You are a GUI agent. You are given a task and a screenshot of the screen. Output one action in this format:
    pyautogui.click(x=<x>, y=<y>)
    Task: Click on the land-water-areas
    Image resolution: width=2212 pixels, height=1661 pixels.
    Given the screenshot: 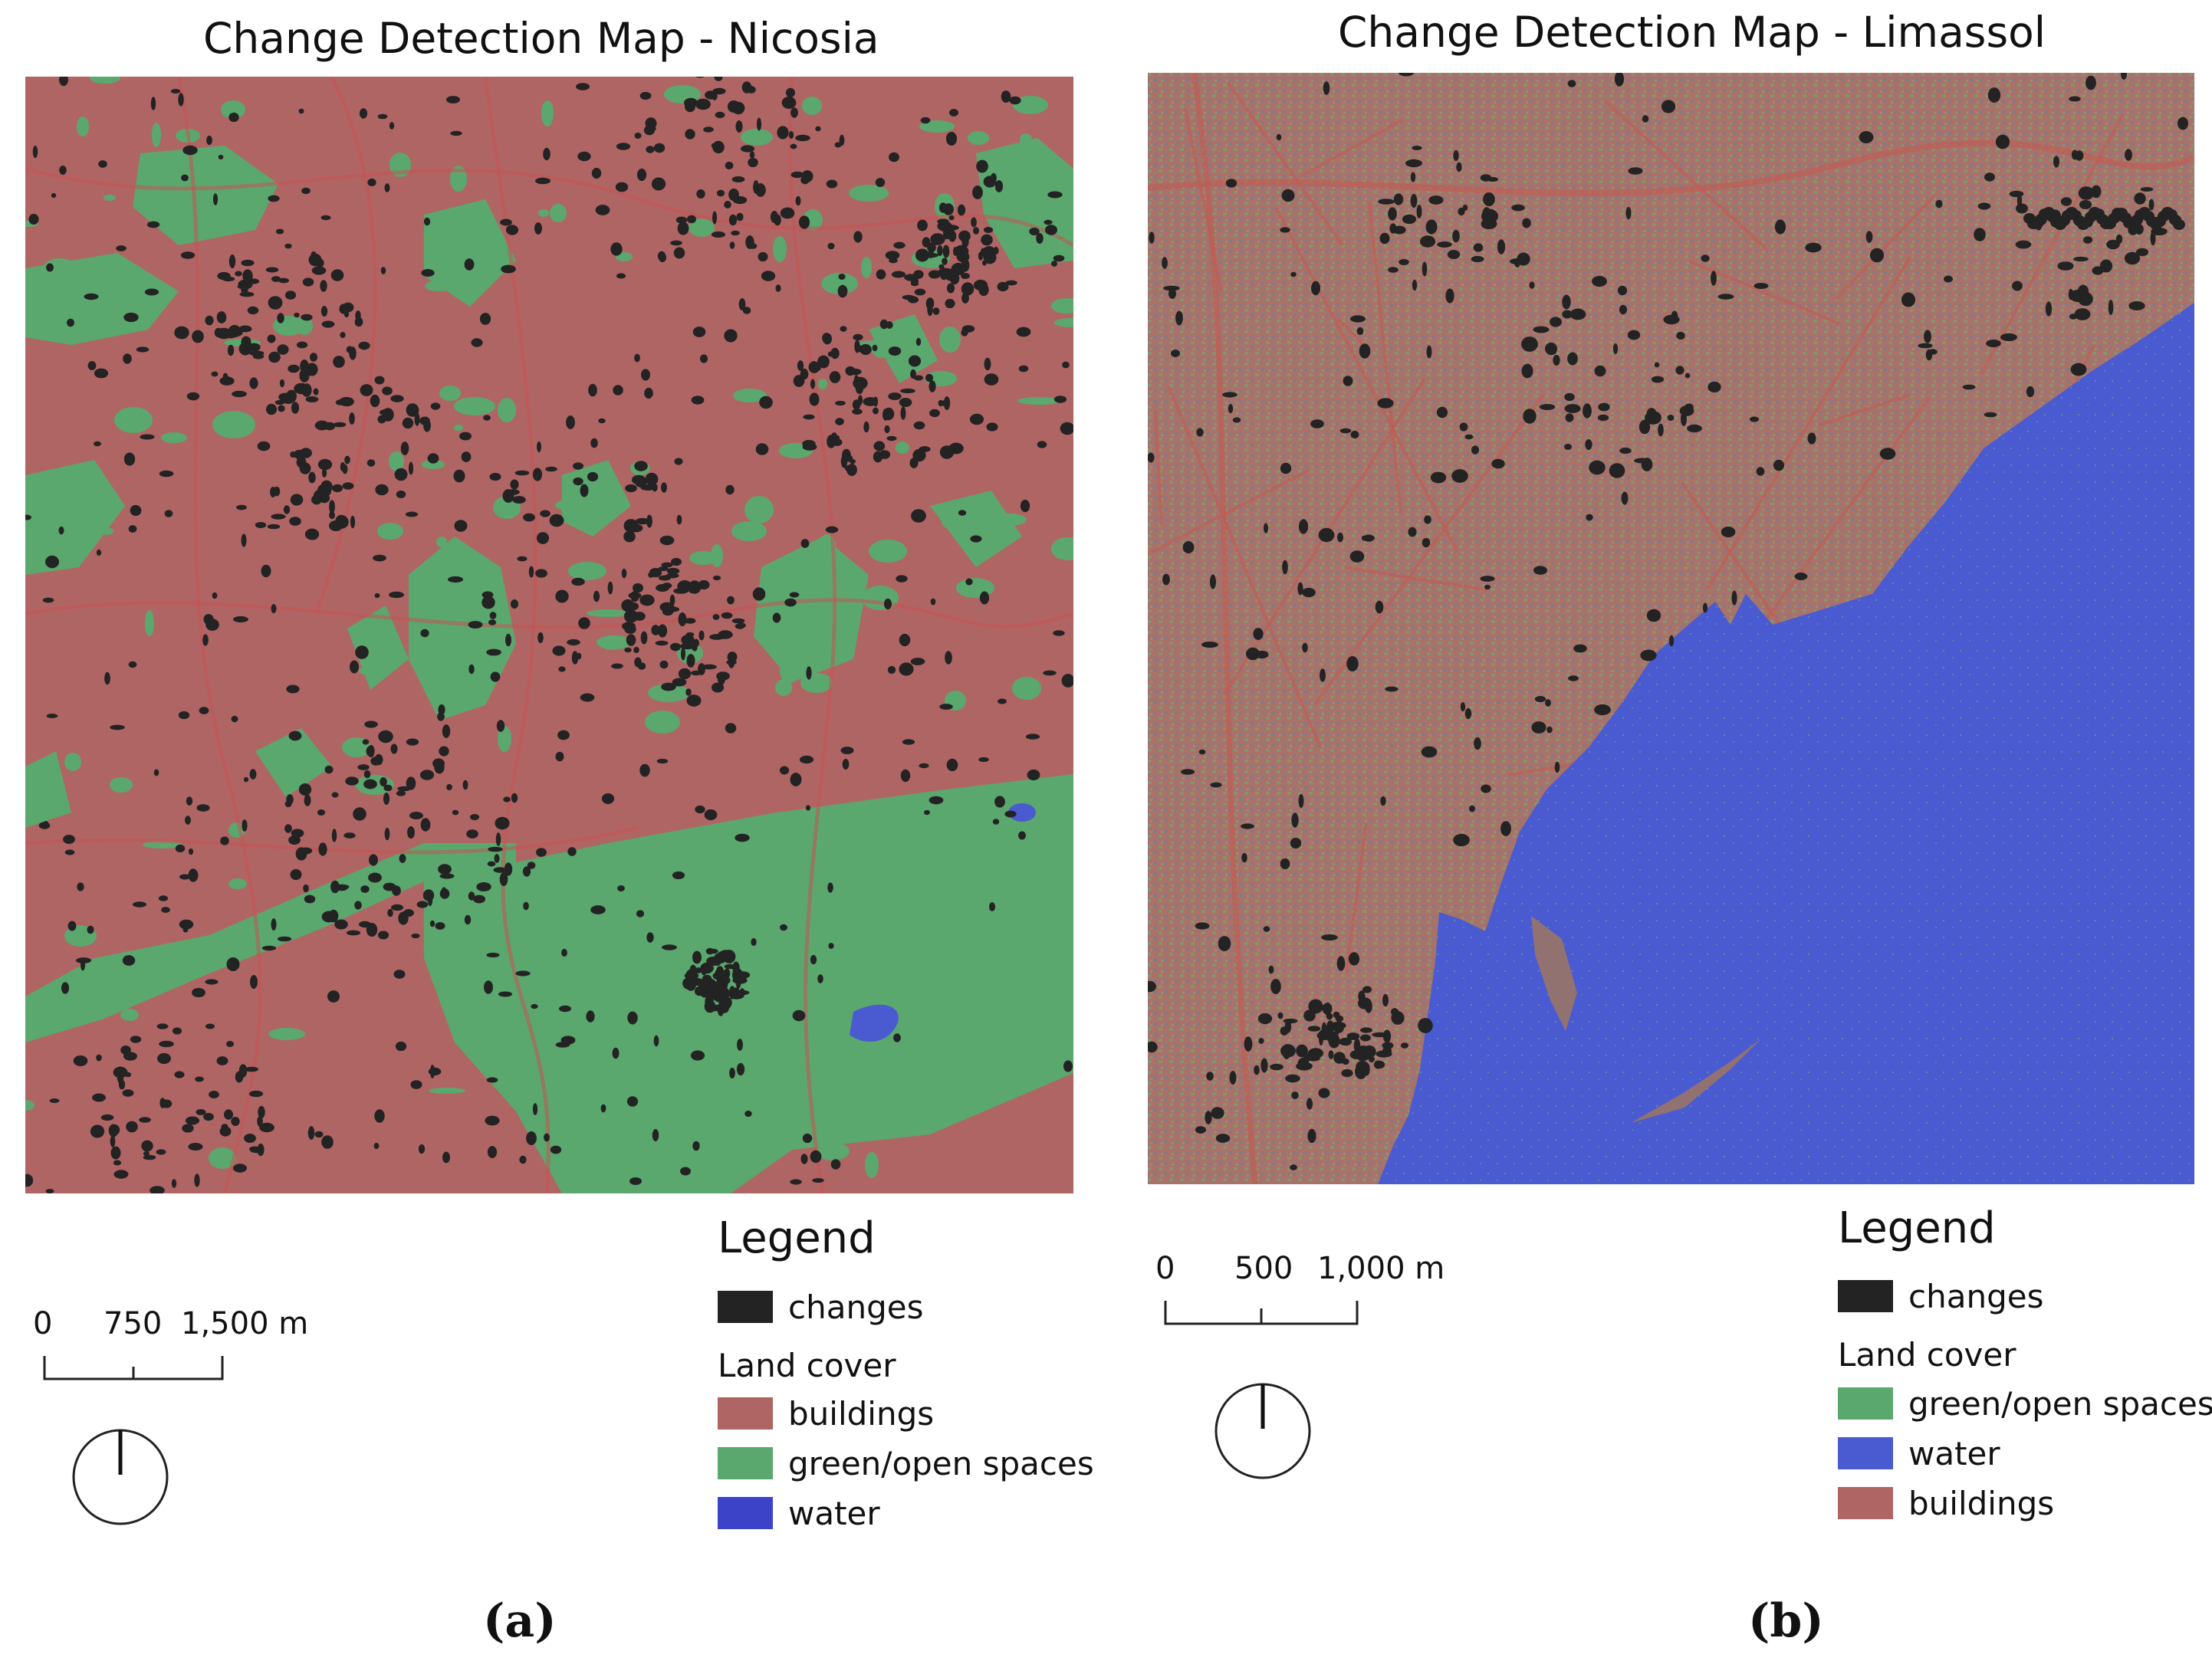 What is the action you would take?
    pyautogui.click(x=943, y=922)
    